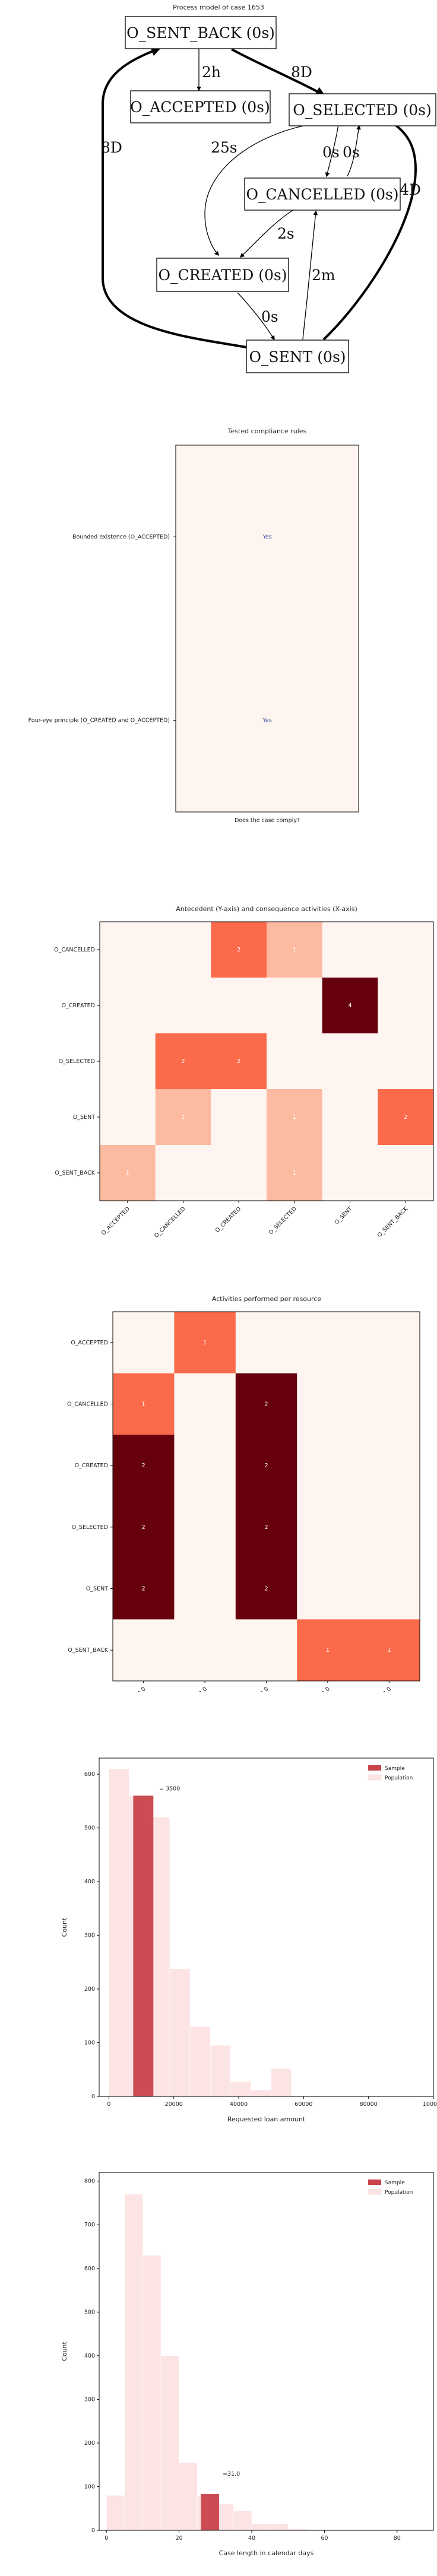  What do you see at coordinates (174, 197) in the screenshot?
I see `edge-sent-sentback` at bounding box center [174, 197].